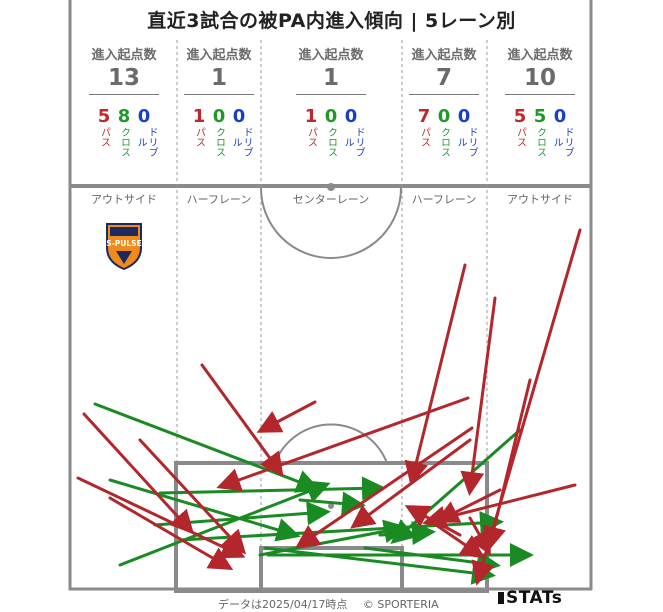  I want to click on center-circle, so click(331, 223).